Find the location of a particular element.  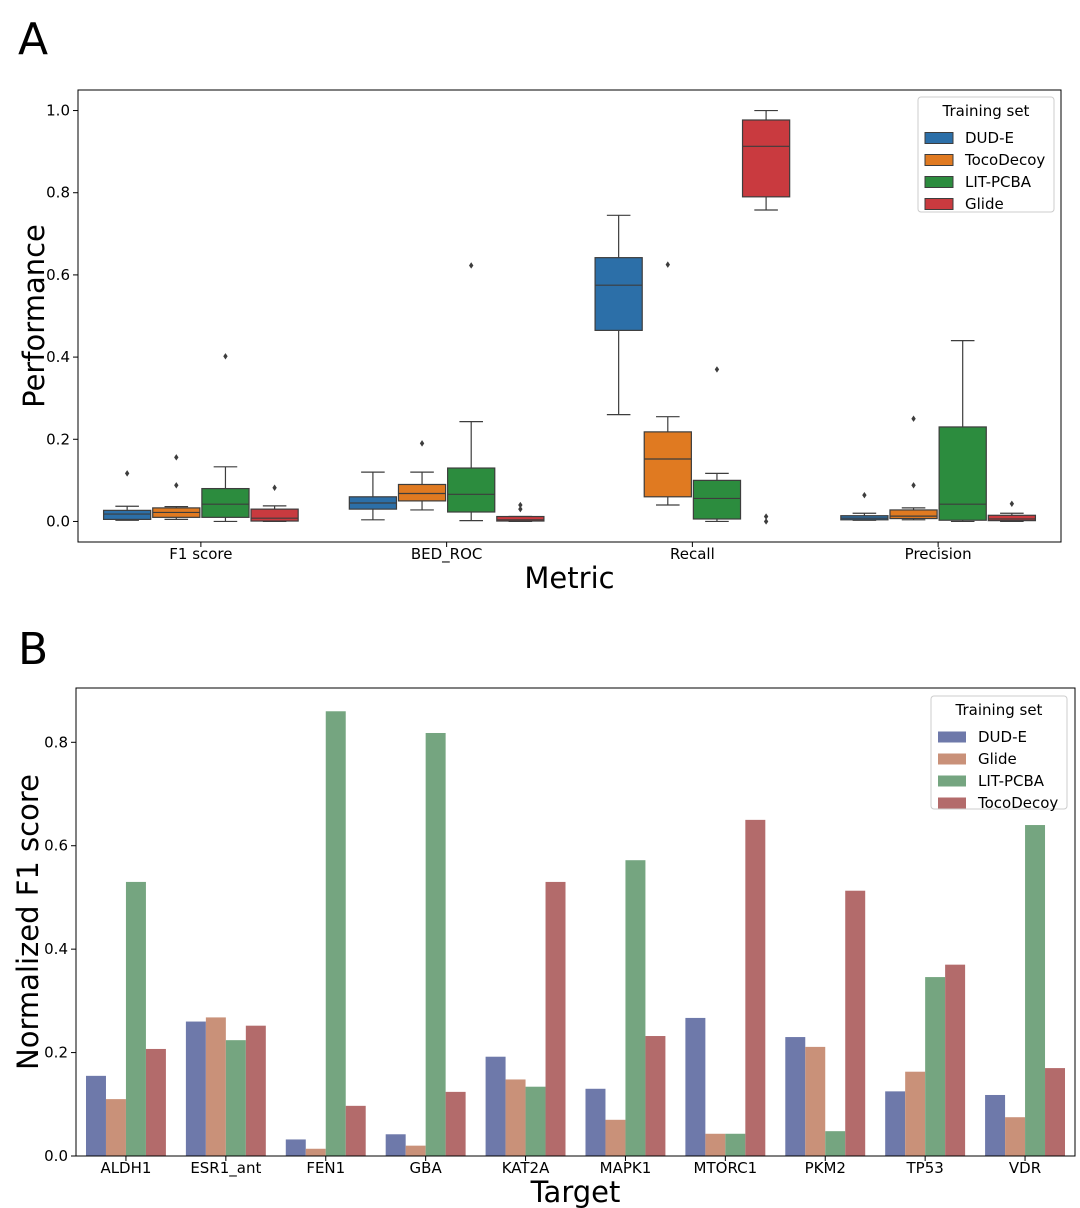

x-tick-label-mtorc1: MTORC1 is located at coordinates (726, 1168).